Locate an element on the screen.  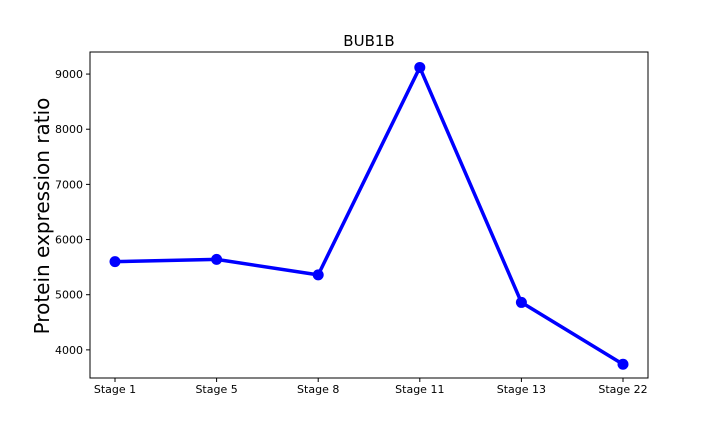
x-tick-label: Stage 1 is located at coordinates (115, 389).